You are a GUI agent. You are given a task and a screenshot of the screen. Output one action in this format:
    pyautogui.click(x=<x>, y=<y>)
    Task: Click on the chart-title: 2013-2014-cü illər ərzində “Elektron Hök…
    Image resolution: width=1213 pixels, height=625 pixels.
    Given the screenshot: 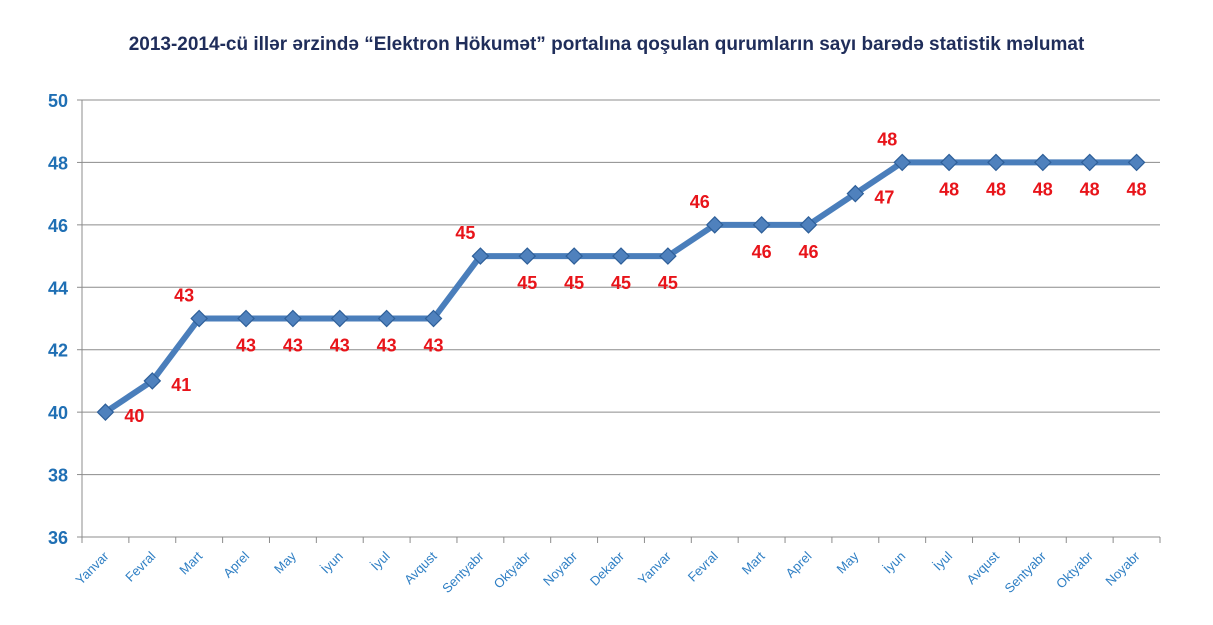 What is the action you would take?
    pyautogui.click(x=606, y=44)
    